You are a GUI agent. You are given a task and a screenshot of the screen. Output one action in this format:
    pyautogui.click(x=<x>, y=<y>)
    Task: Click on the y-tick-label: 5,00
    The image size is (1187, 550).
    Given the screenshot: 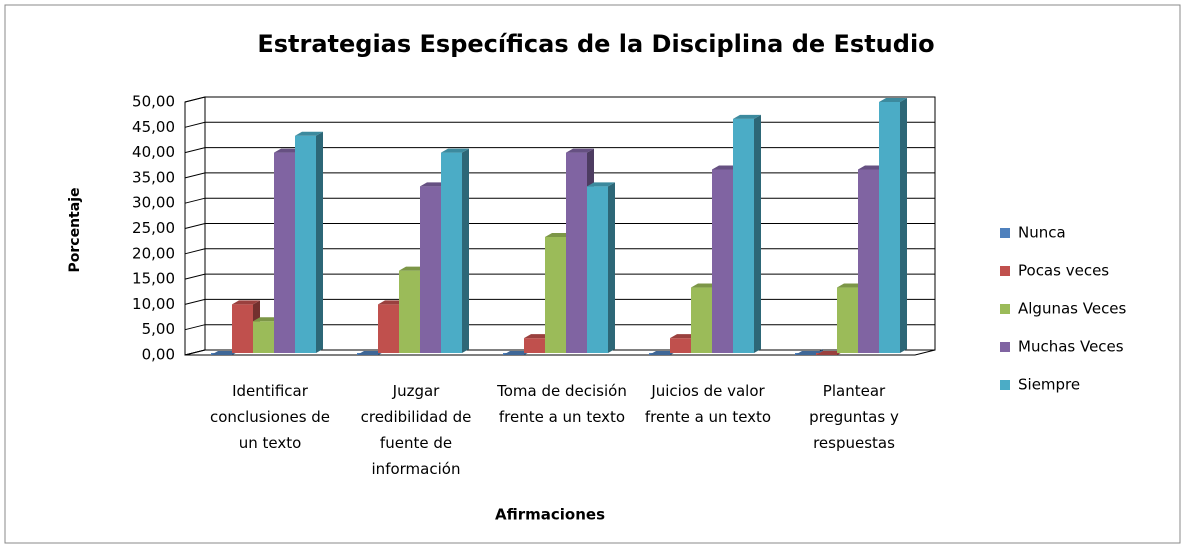 What is the action you would take?
    pyautogui.click(x=158, y=329)
    